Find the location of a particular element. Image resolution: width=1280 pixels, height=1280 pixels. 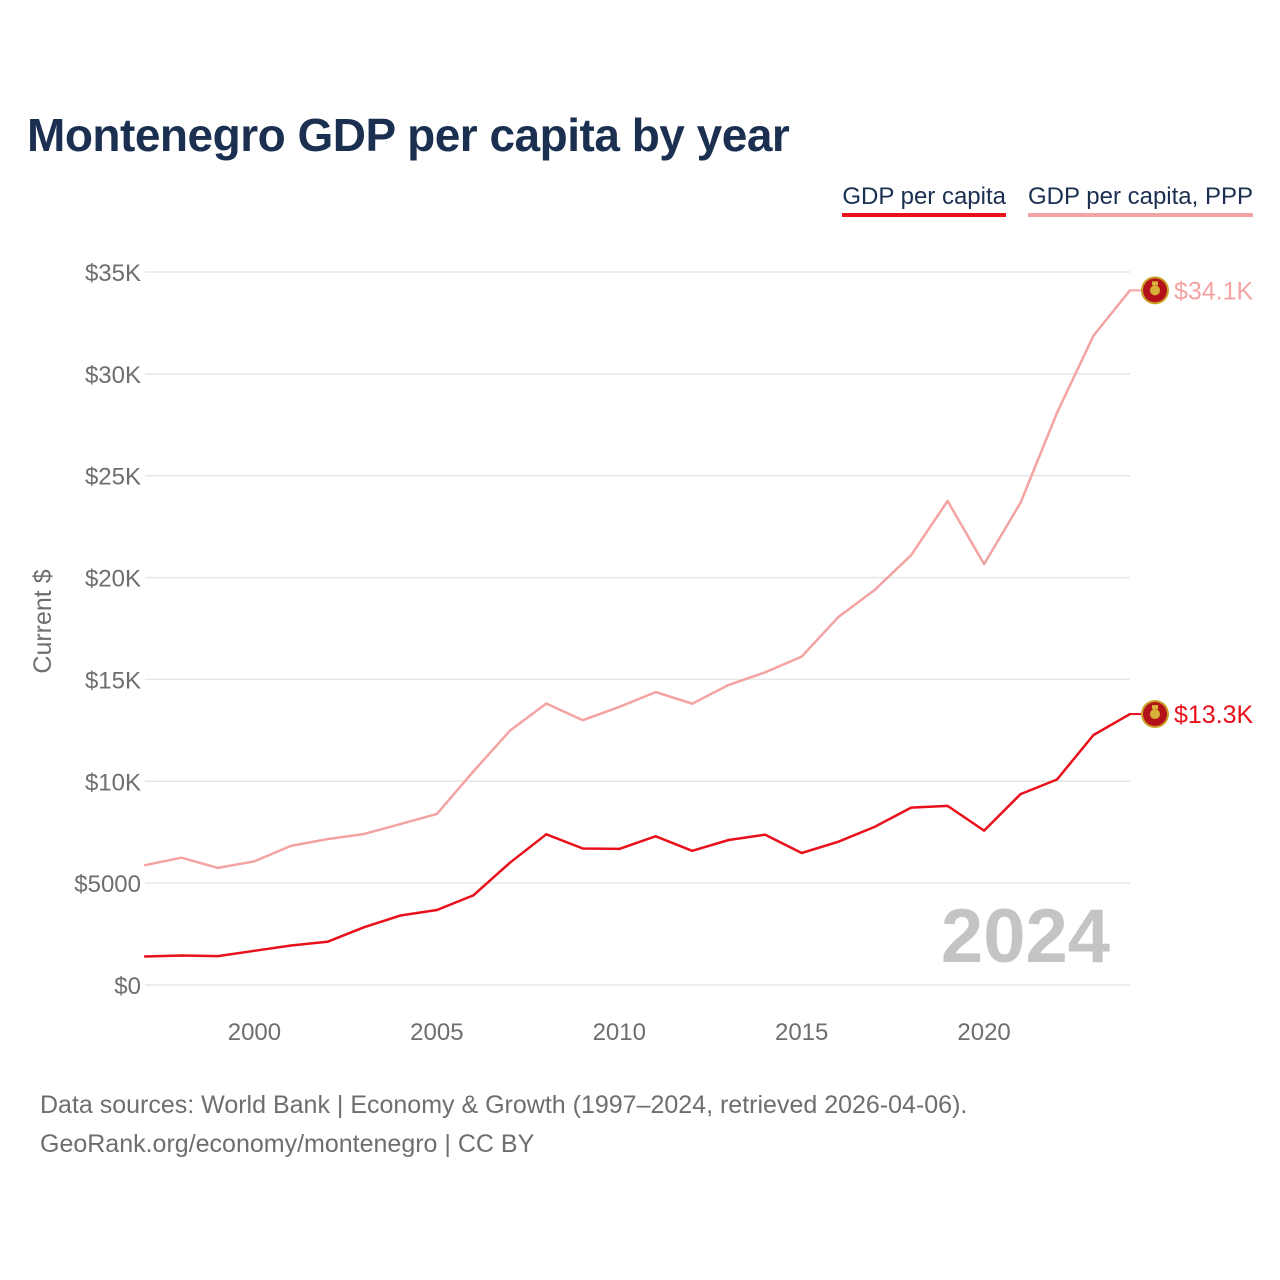

legend-item-gdp-per-capita-ppp: GDP per capita, PPP is located at coordinates (1140, 200).